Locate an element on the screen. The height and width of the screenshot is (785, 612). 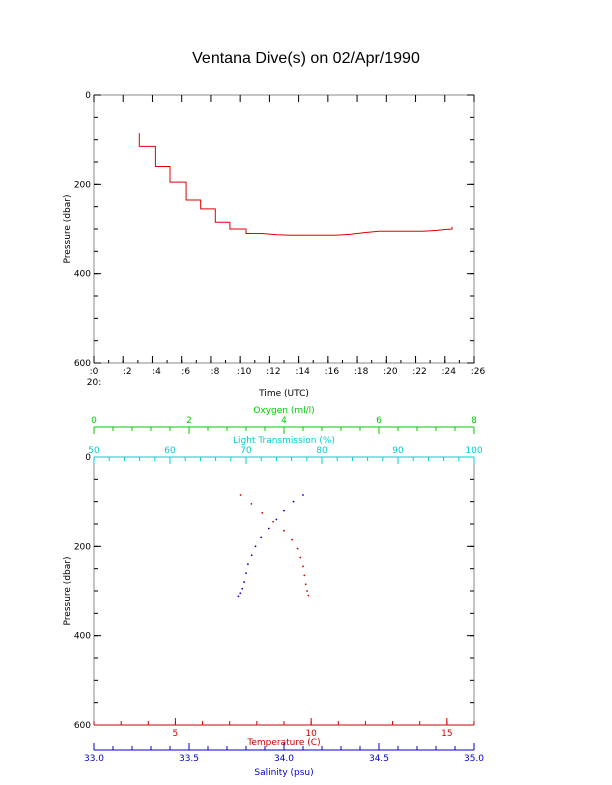
page-title: Ventana Dive(s) on 02/Apr/1990 is located at coordinates (306, 58).